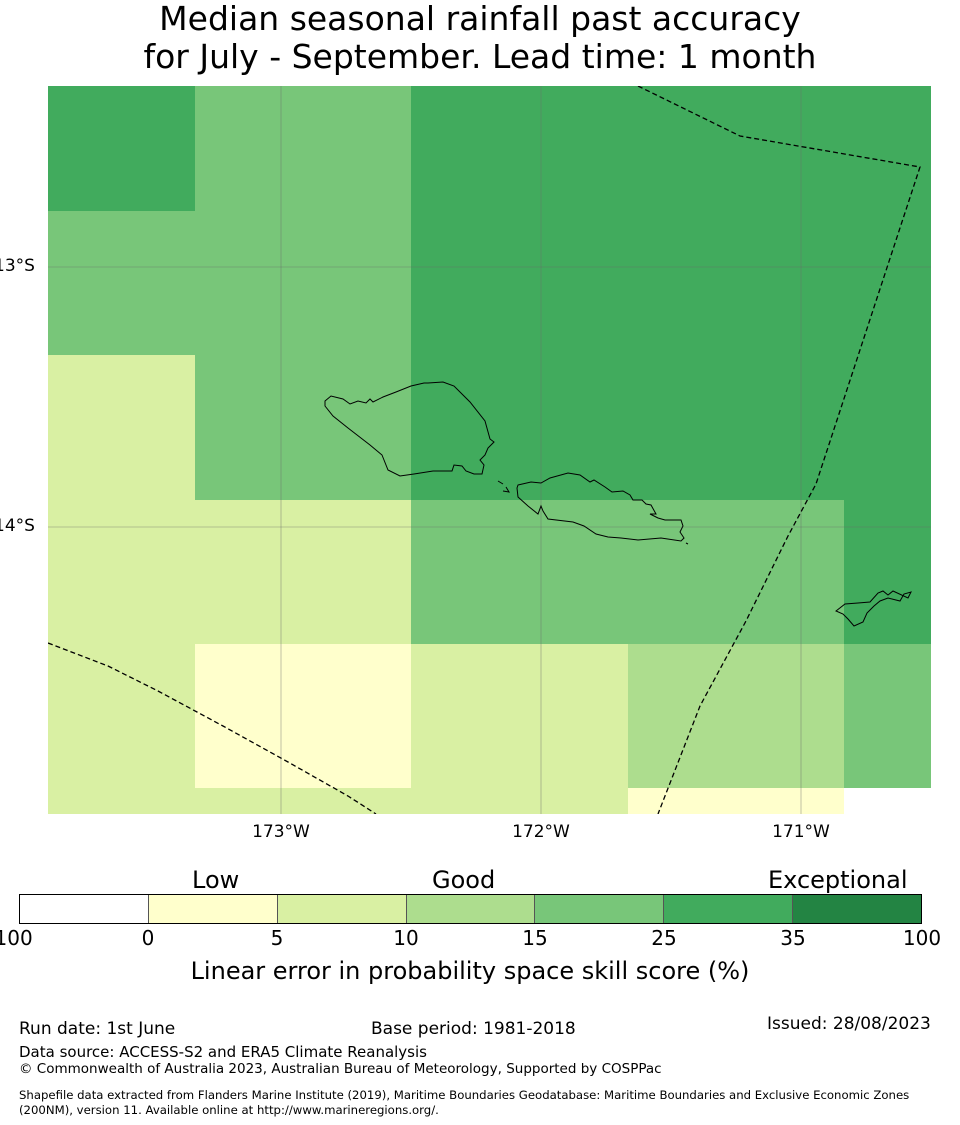 This screenshot has height=1125, width=960. What do you see at coordinates (17, 526) in the screenshot?
I see `lat-label-14s: 14°S` at bounding box center [17, 526].